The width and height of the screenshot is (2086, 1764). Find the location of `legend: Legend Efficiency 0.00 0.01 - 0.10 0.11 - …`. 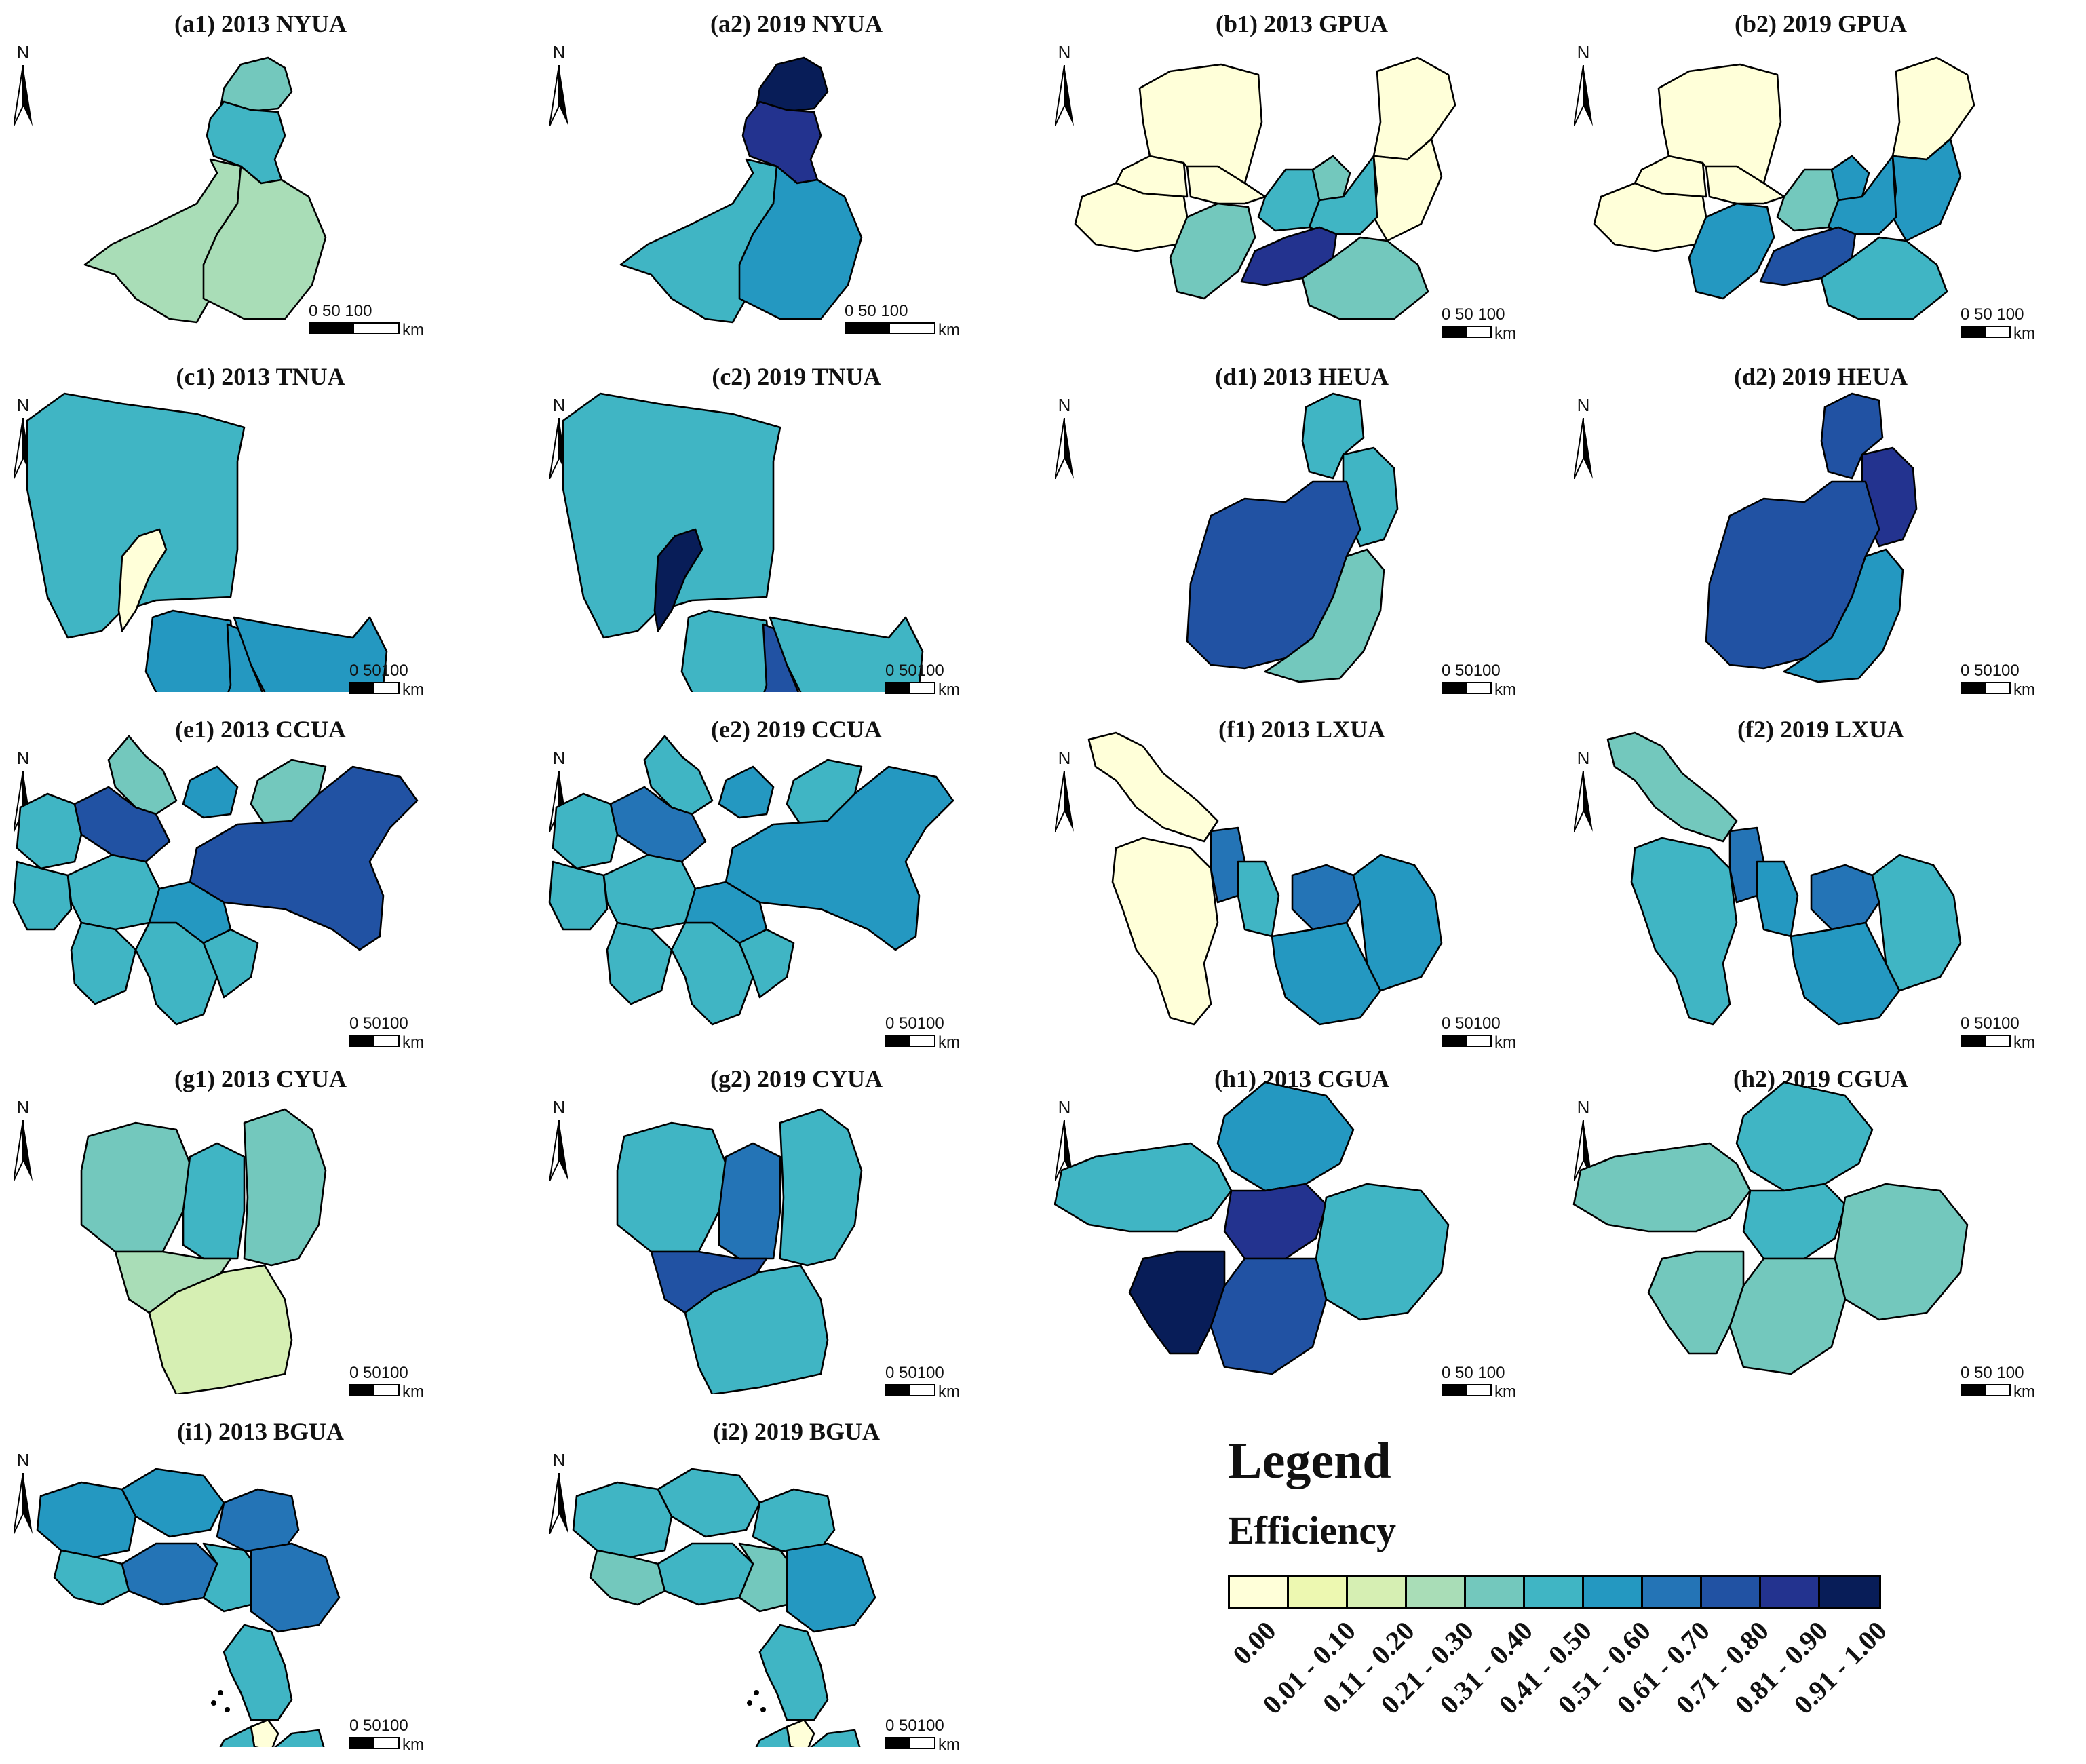

legend: Legend Efficiency 0.00 0.01 - 0.10 0.11 - … is located at coordinates (1566, 1588).